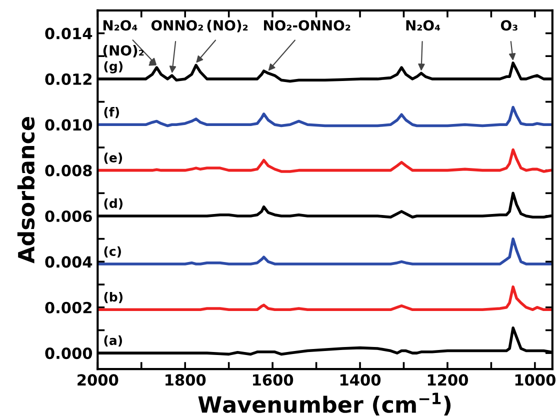 This screenshot has width=558, height=417. I want to click on annotation: (f), so click(111, 112).